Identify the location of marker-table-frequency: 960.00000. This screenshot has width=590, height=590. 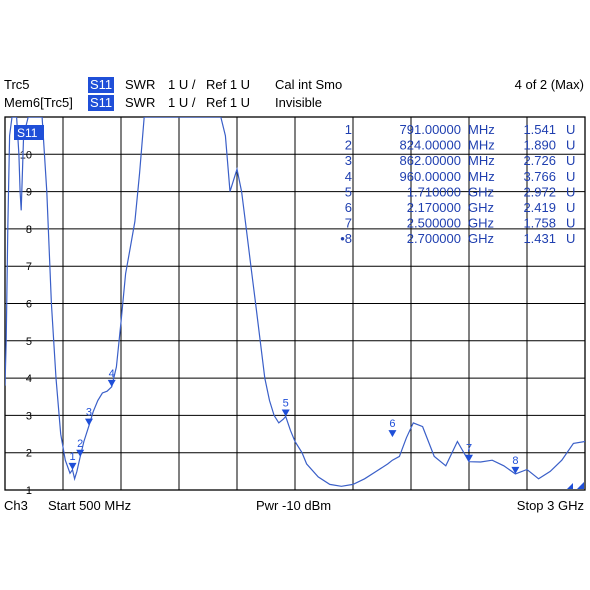
(430, 176).